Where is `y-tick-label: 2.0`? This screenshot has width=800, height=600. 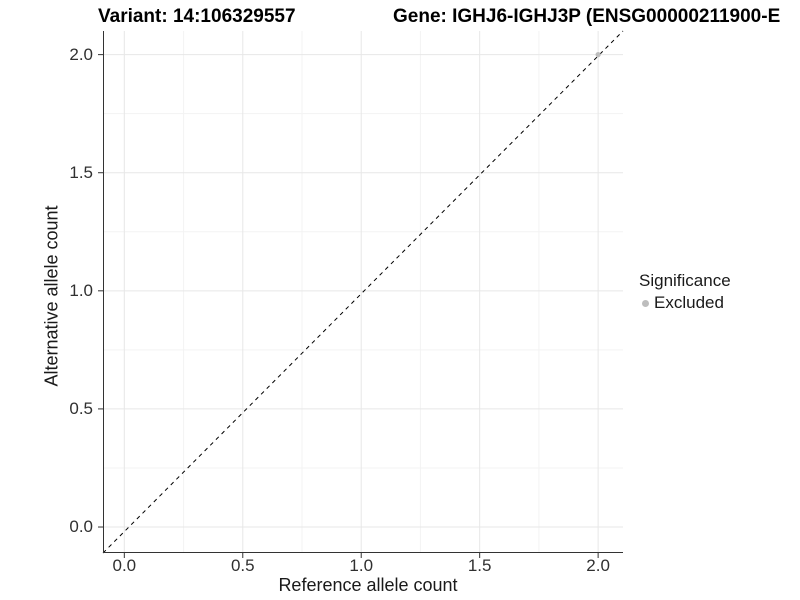
y-tick-label: 2.0 is located at coordinates (81, 54).